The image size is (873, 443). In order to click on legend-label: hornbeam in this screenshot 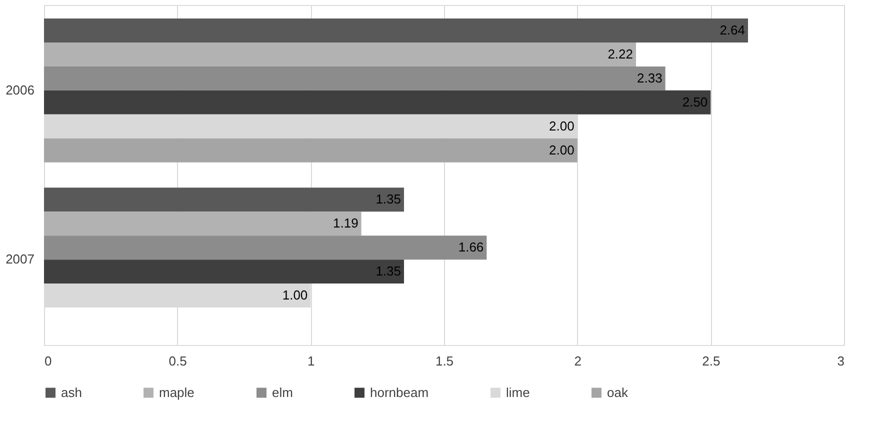, I will do `click(399, 392)`.